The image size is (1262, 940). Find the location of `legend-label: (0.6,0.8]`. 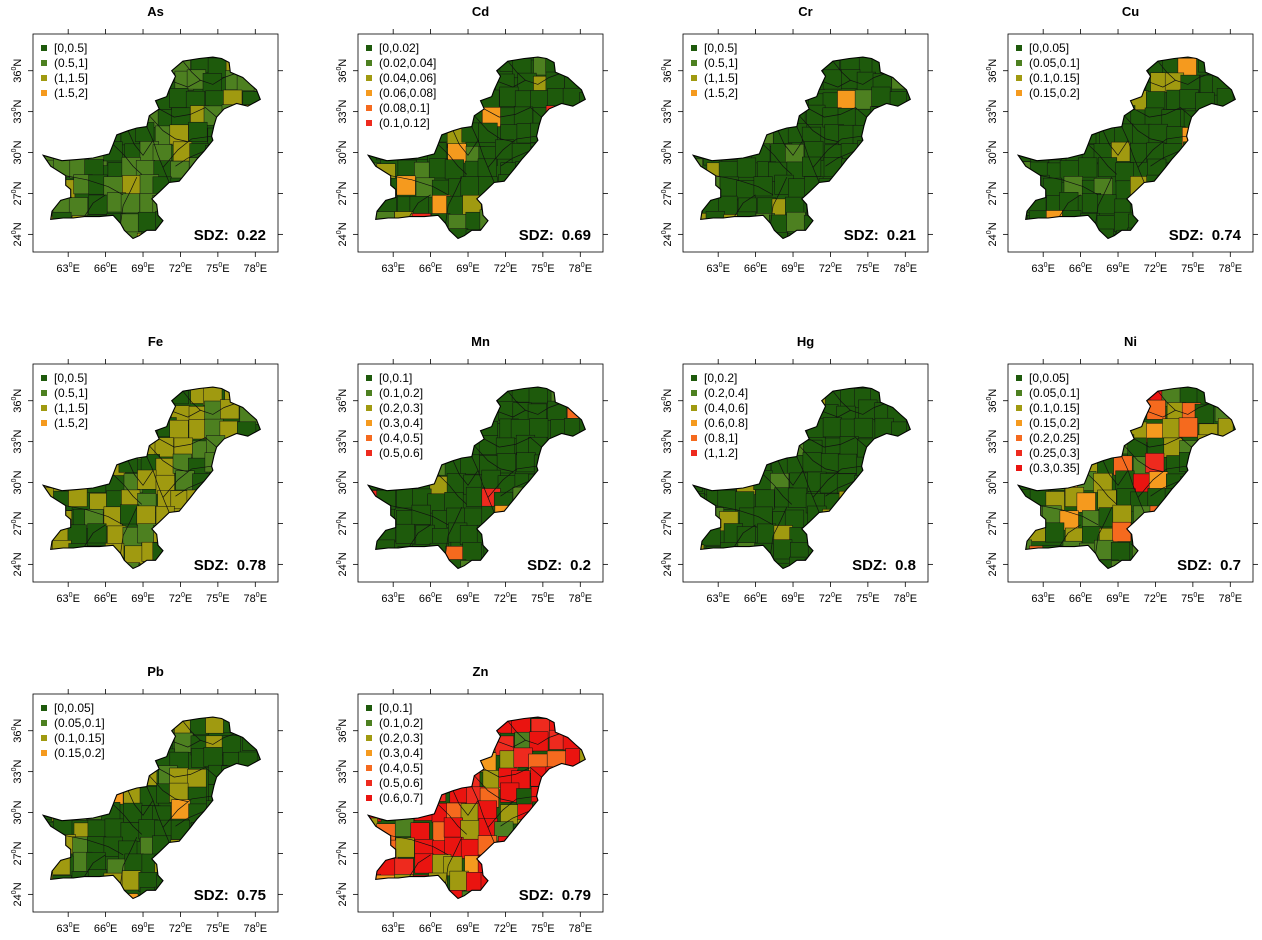

legend-label: (0.6,0.8] is located at coordinates (726, 423).